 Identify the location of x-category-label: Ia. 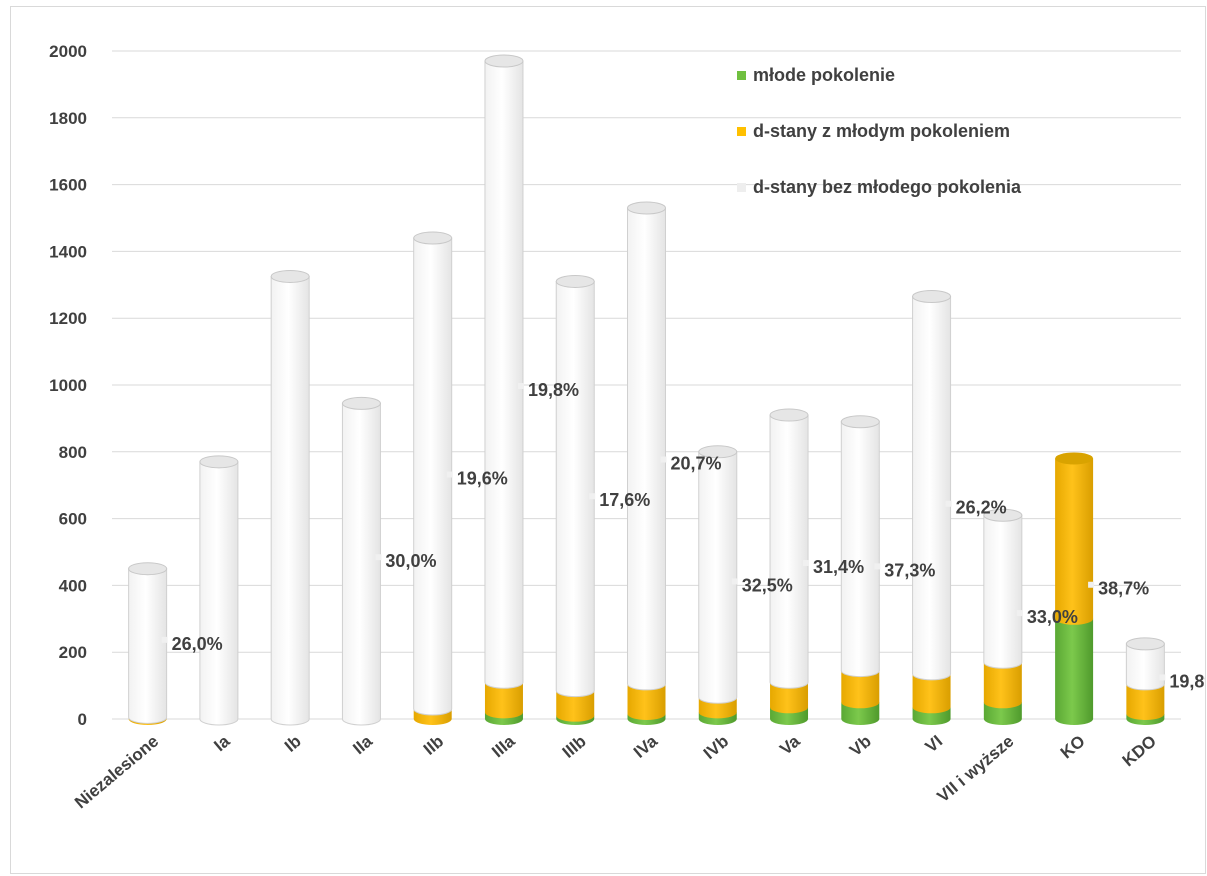
(221, 743).